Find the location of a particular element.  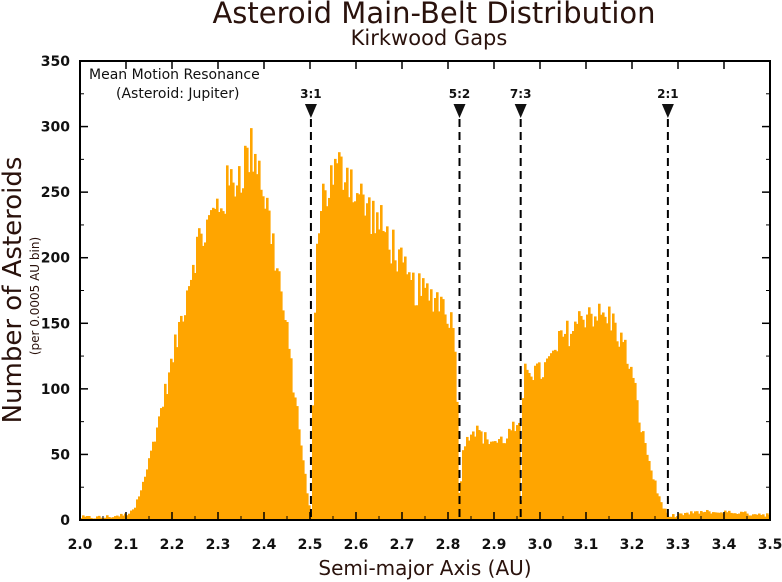

x-tick-label: 3.1 is located at coordinates (586, 545).